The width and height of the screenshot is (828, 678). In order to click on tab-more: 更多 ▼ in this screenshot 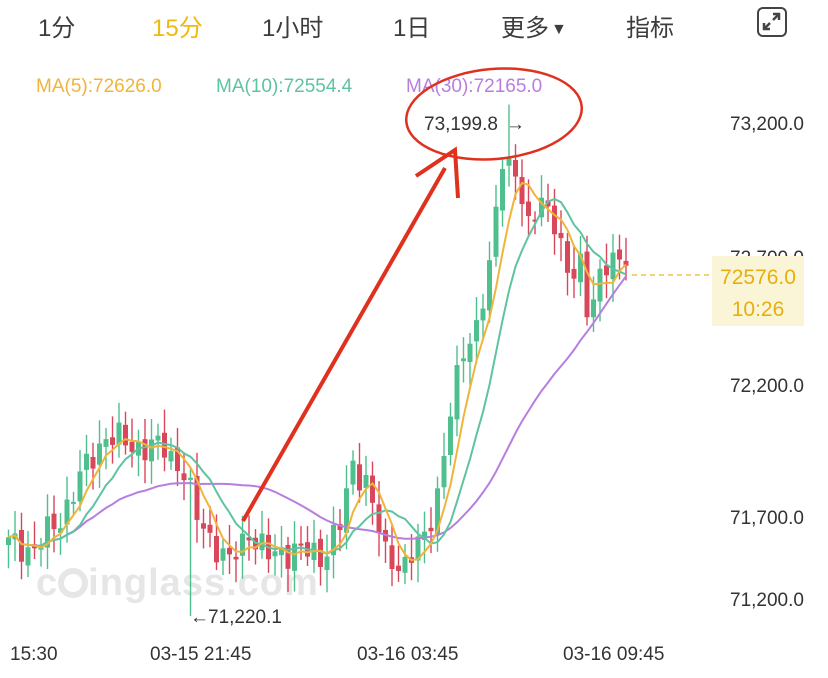, I will do `click(534, 25)`.